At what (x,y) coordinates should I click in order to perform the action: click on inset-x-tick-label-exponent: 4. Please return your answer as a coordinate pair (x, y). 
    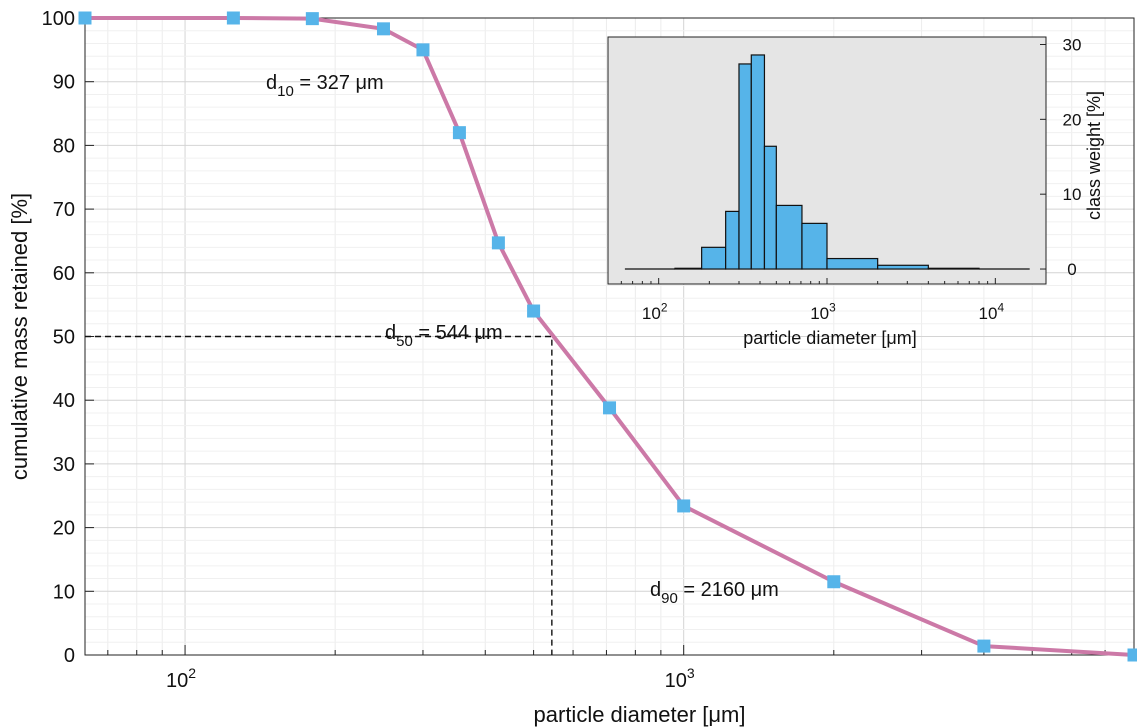
    Looking at the image, I should click on (1000, 307).